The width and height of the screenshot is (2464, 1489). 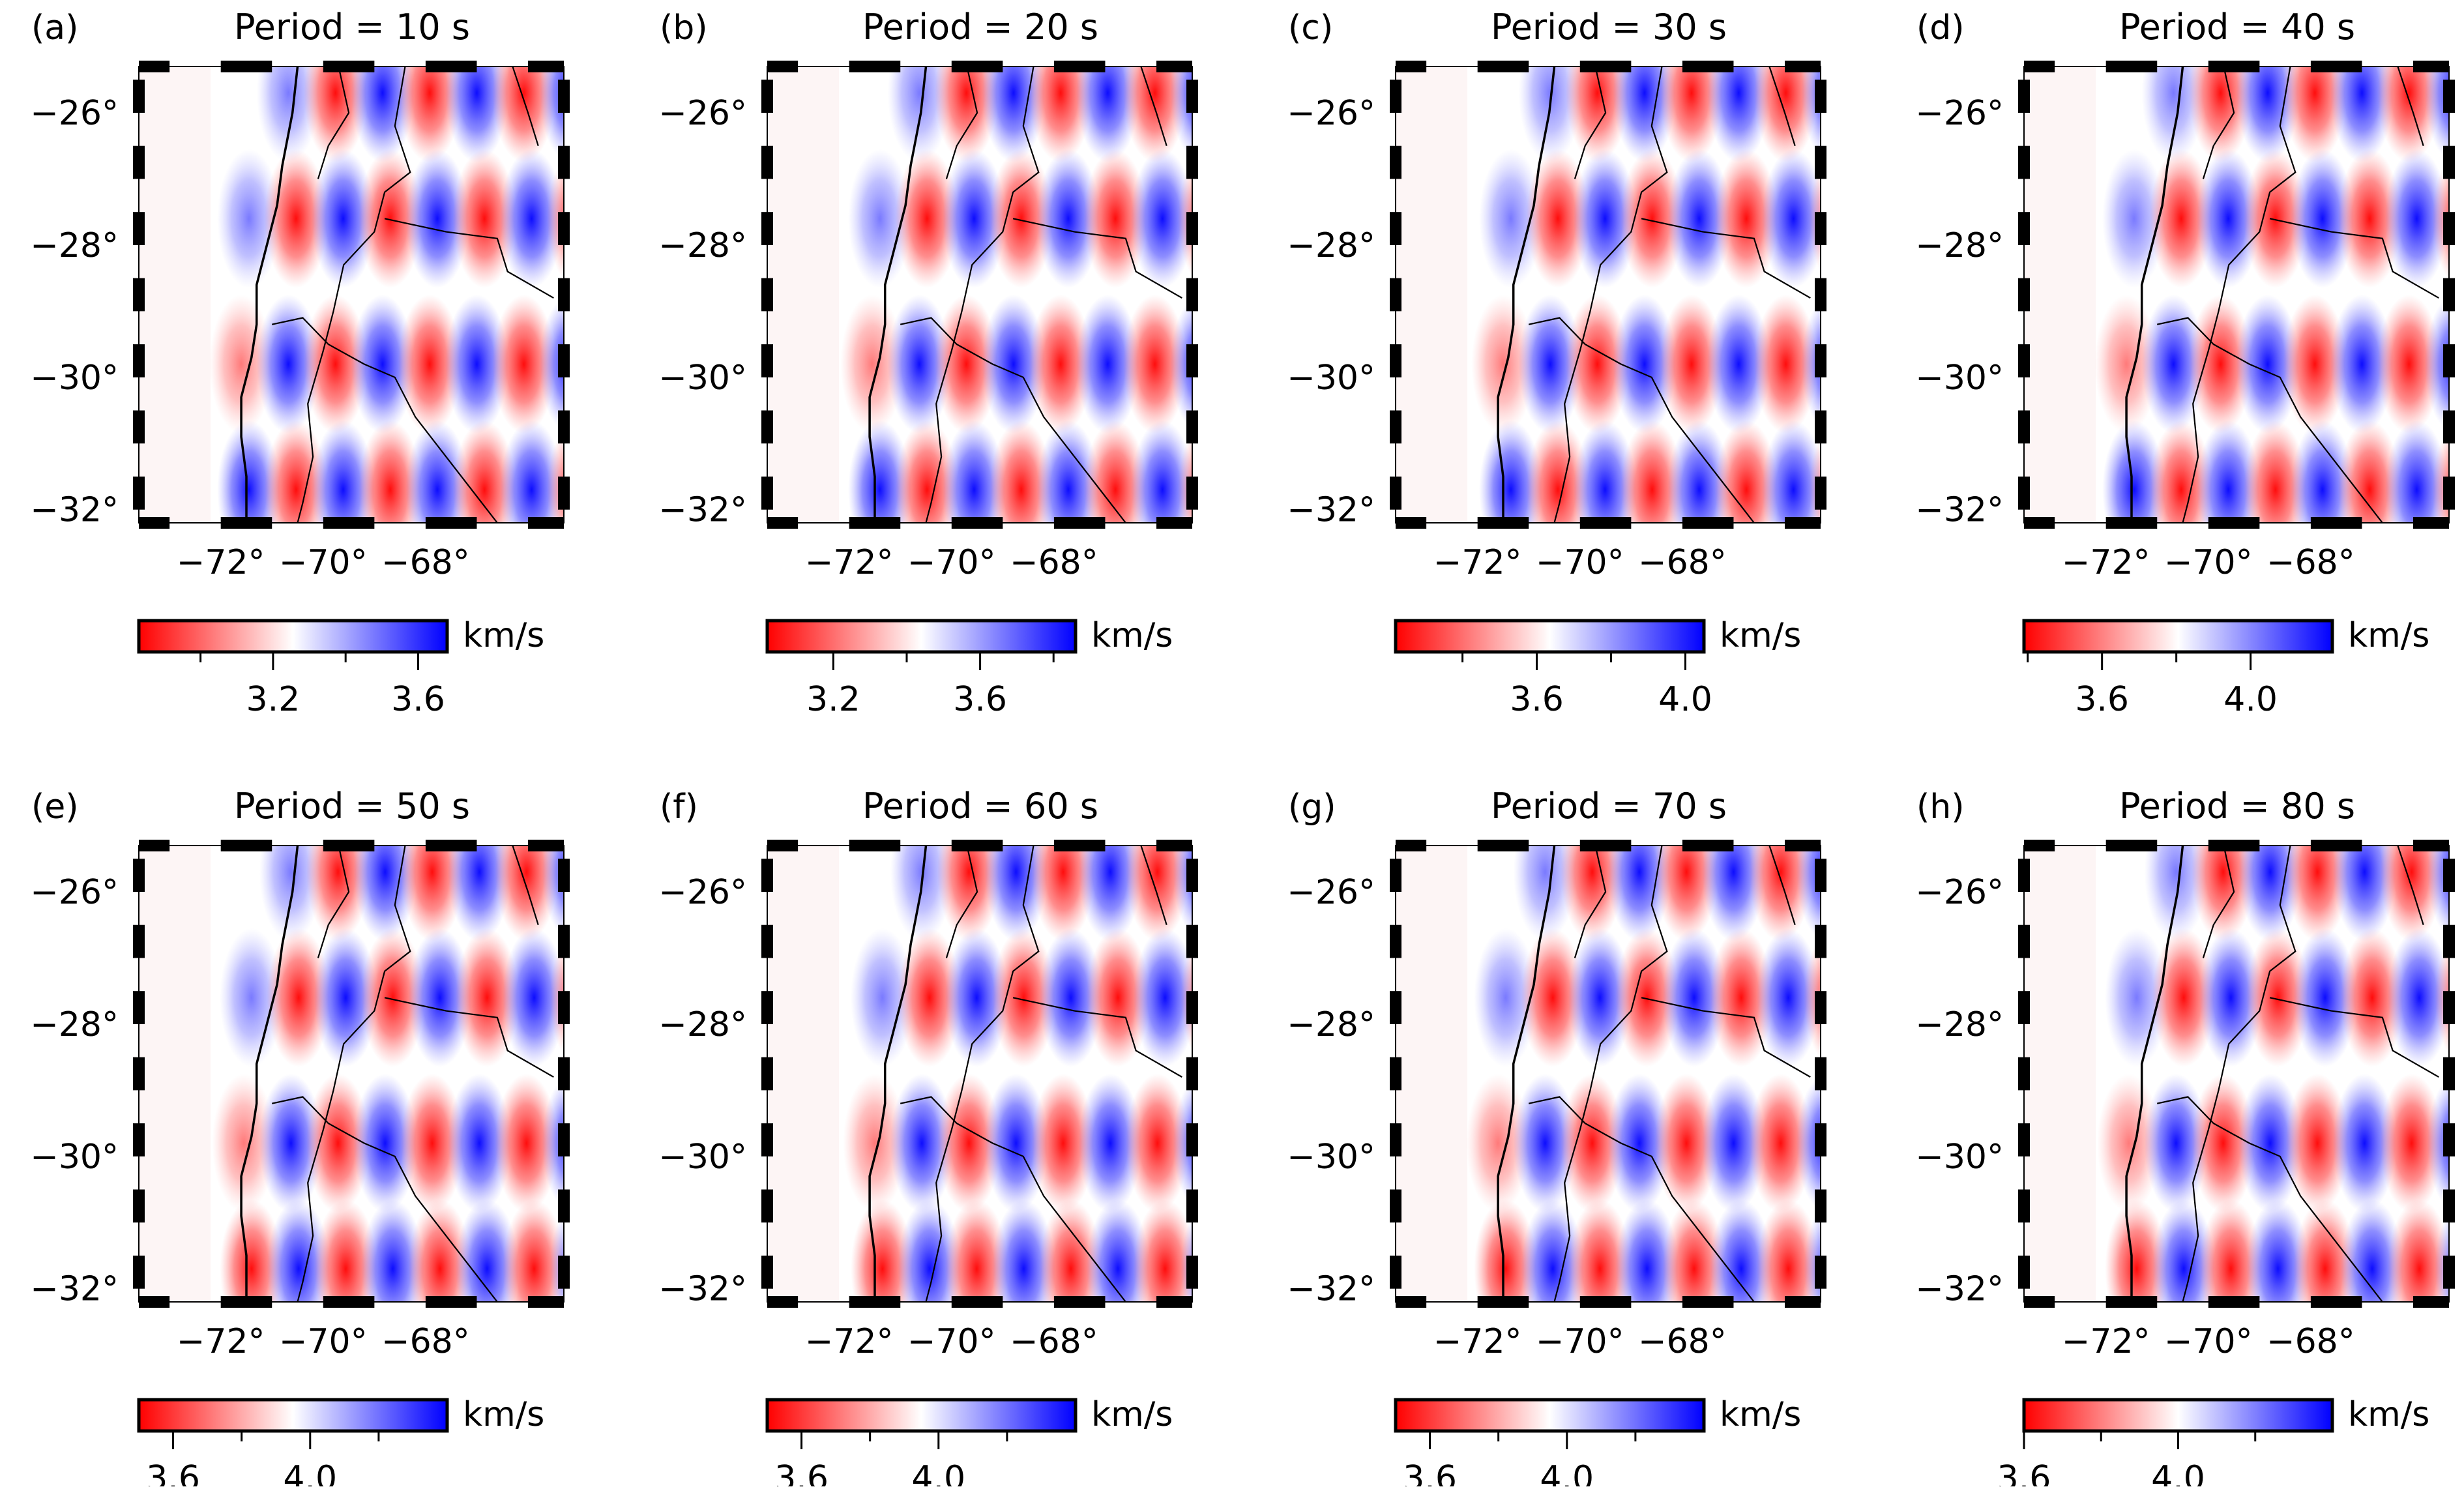 I want to click on colorbar-tick-label: 3.6, so click(x=1537, y=700).